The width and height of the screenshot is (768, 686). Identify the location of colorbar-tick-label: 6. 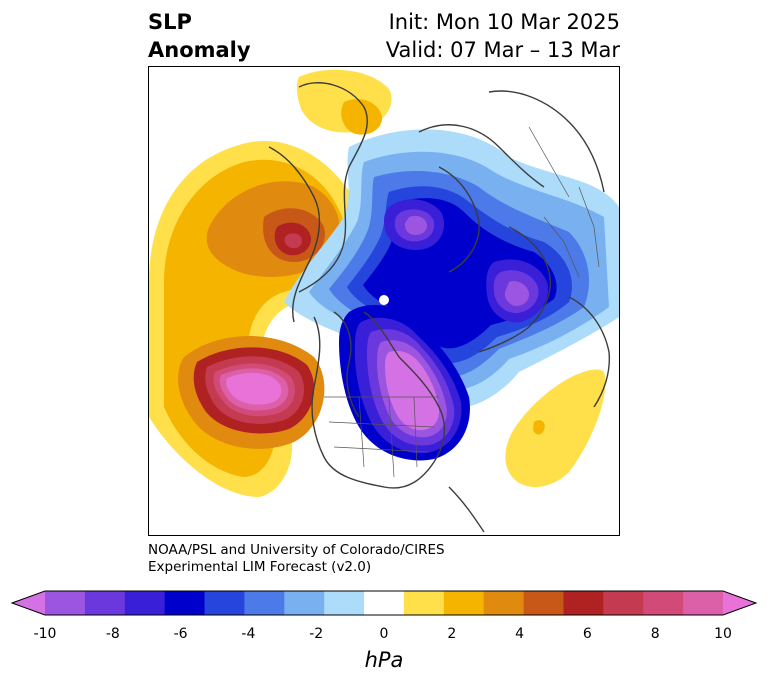
(587, 634).